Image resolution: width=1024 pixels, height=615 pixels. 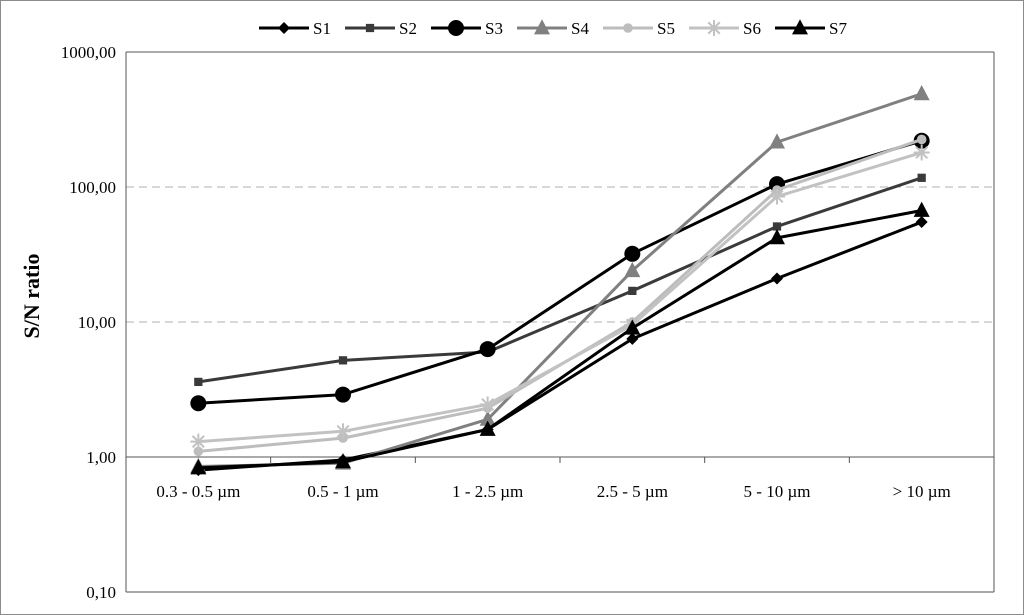 What do you see at coordinates (295, 28) in the screenshot?
I see `legend-item-s1: S1` at bounding box center [295, 28].